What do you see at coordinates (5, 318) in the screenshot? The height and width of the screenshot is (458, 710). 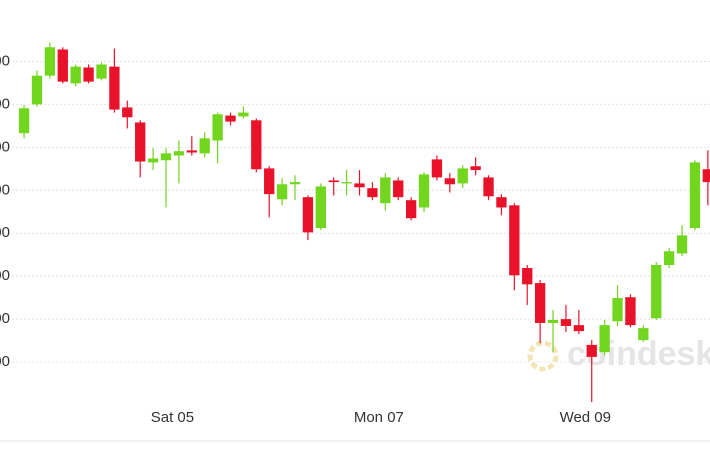 I see `y-tick-label: 33,000` at bounding box center [5, 318].